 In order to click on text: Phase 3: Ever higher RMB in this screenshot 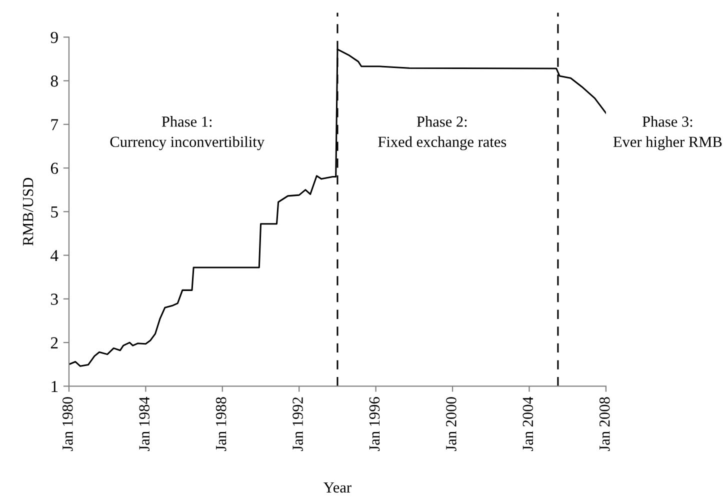, I will do `click(667, 133)`.